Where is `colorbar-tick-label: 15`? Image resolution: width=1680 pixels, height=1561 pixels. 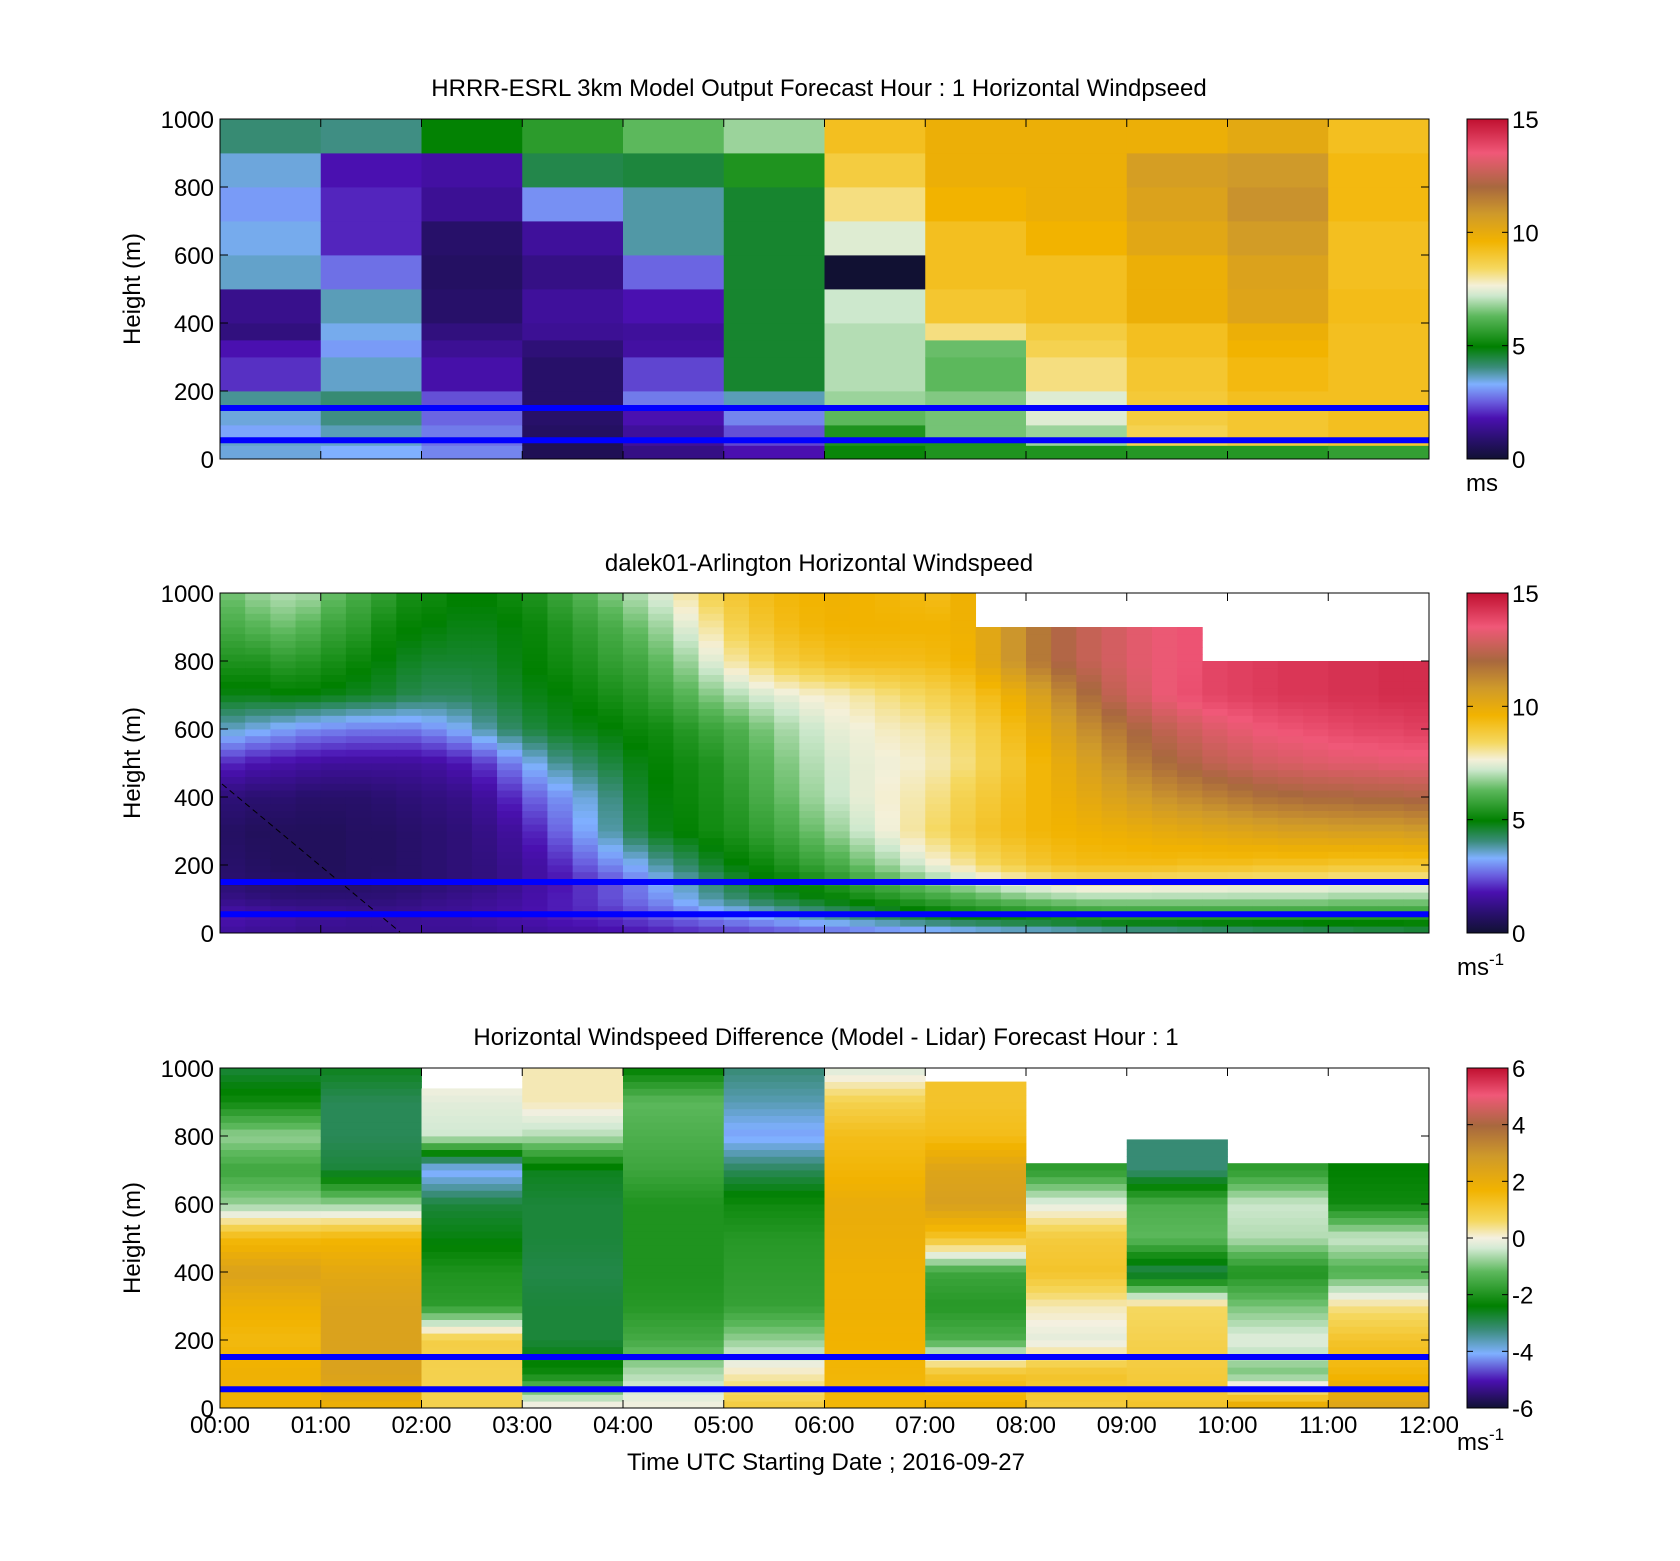
colorbar-tick-label: 15 is located at coordinates (1525, 120).